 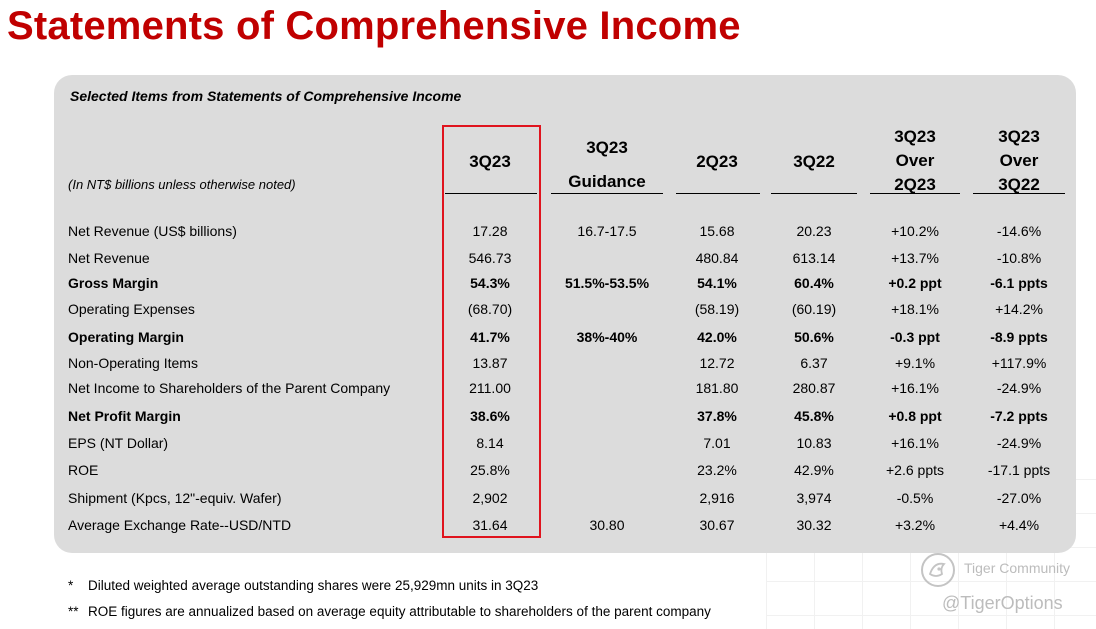 I want to click on row-label: Operating Margin, so click(x=126, y=337).